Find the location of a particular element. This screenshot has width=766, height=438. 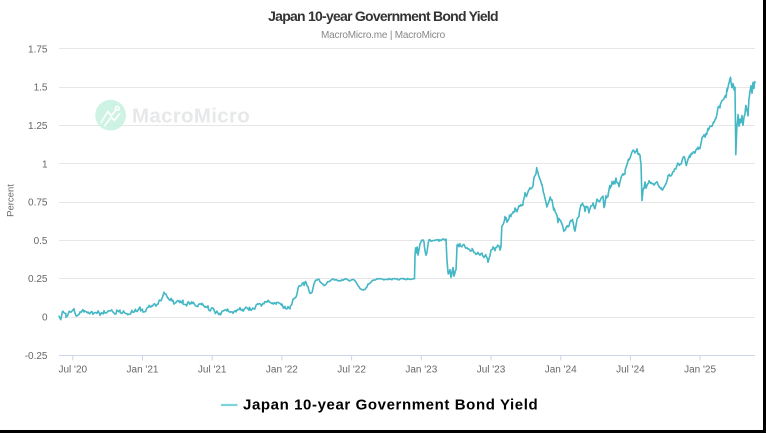

svg-text: Jan '23 is located at coordinates (421, 370).